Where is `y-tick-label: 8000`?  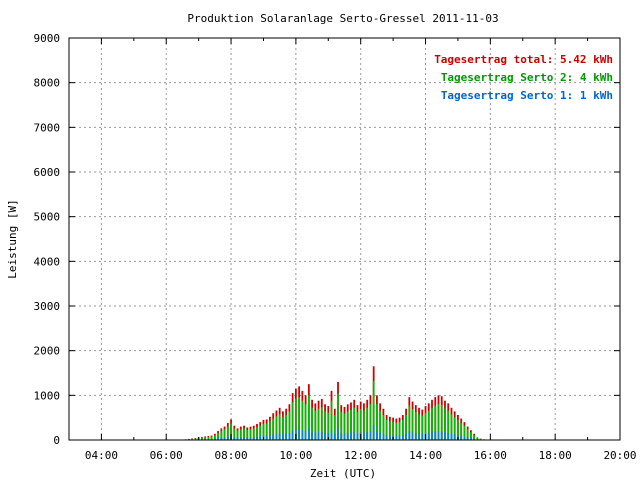
y-tick-label: 8000 is located at coordinates (47, 83).